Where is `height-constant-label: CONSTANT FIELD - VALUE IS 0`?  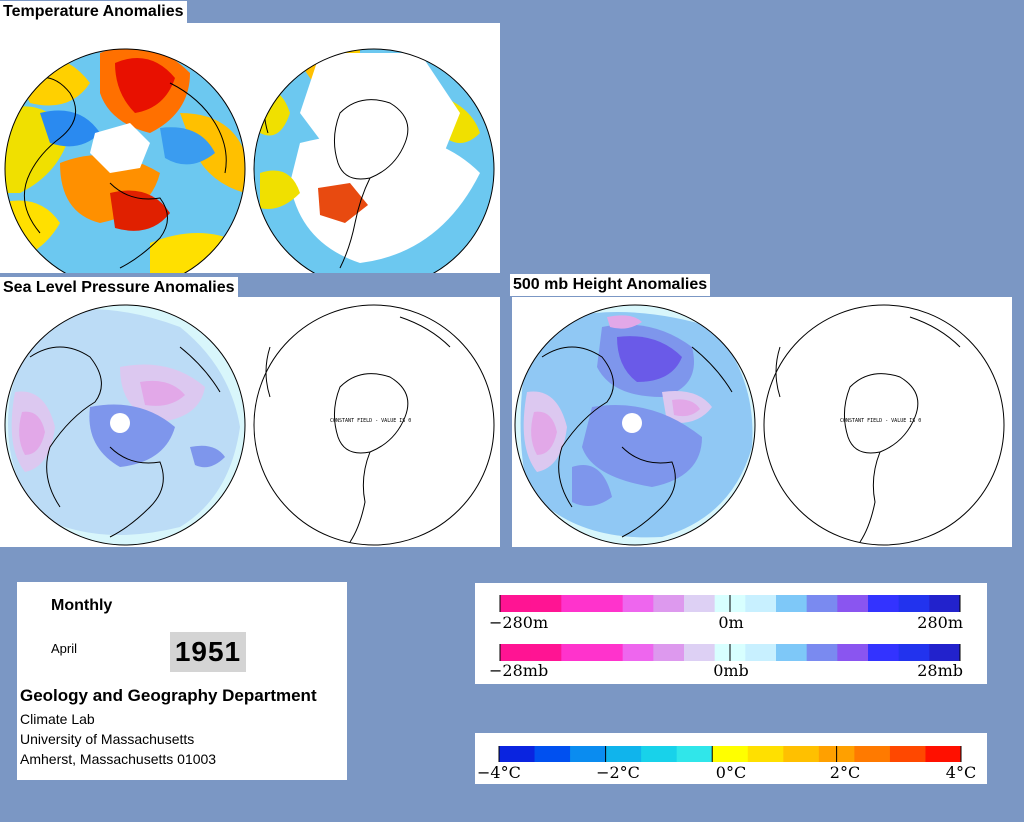
height-constant-label: CONSTANT FIELD - VALUE IS 0 is located at coordinates (880, 421).